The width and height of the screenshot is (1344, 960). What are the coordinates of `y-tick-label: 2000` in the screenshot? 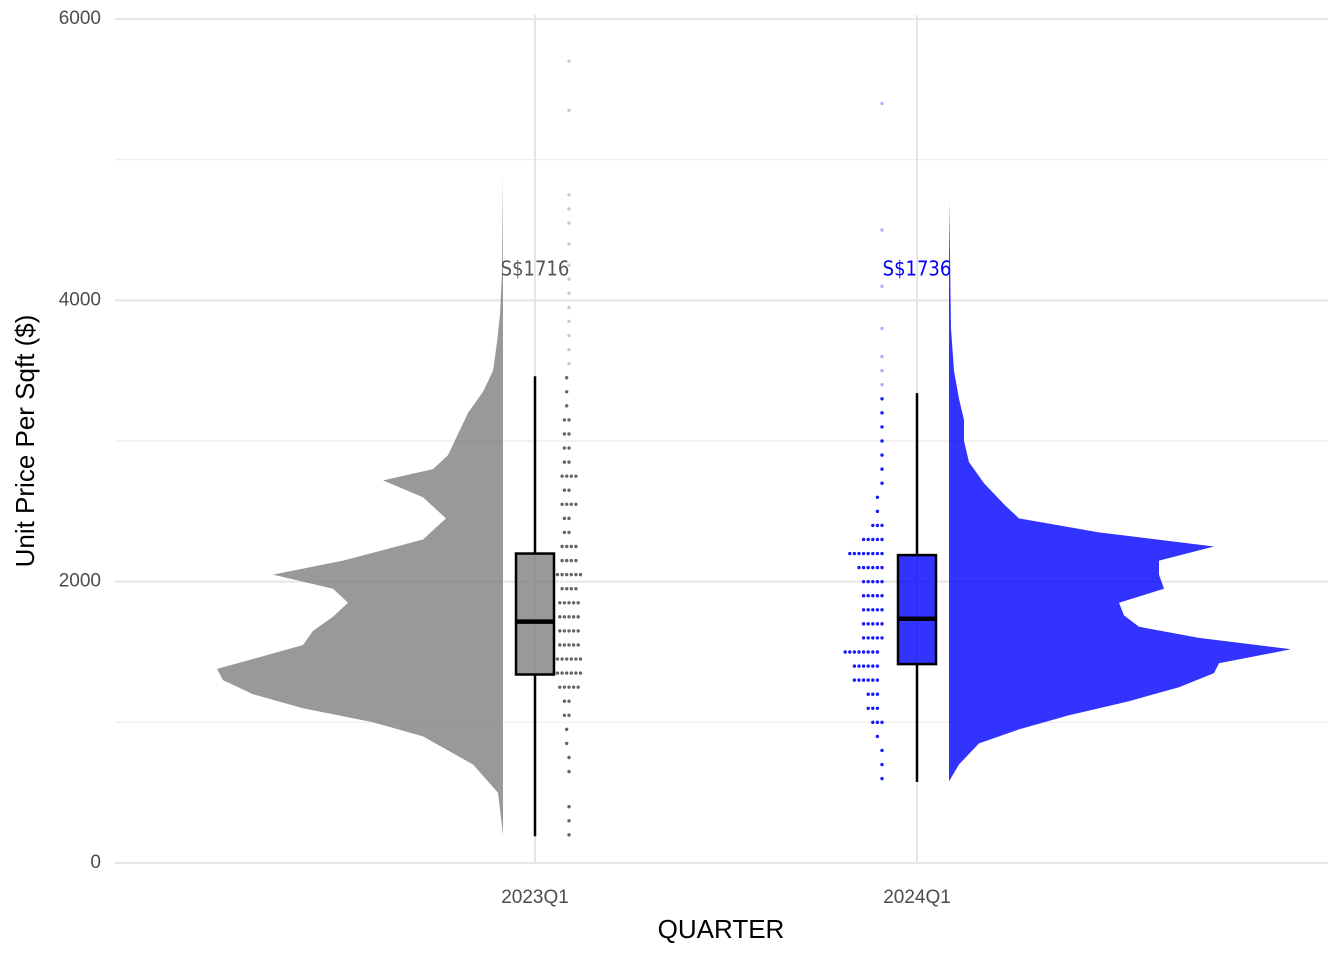 It's located at (80, 581).